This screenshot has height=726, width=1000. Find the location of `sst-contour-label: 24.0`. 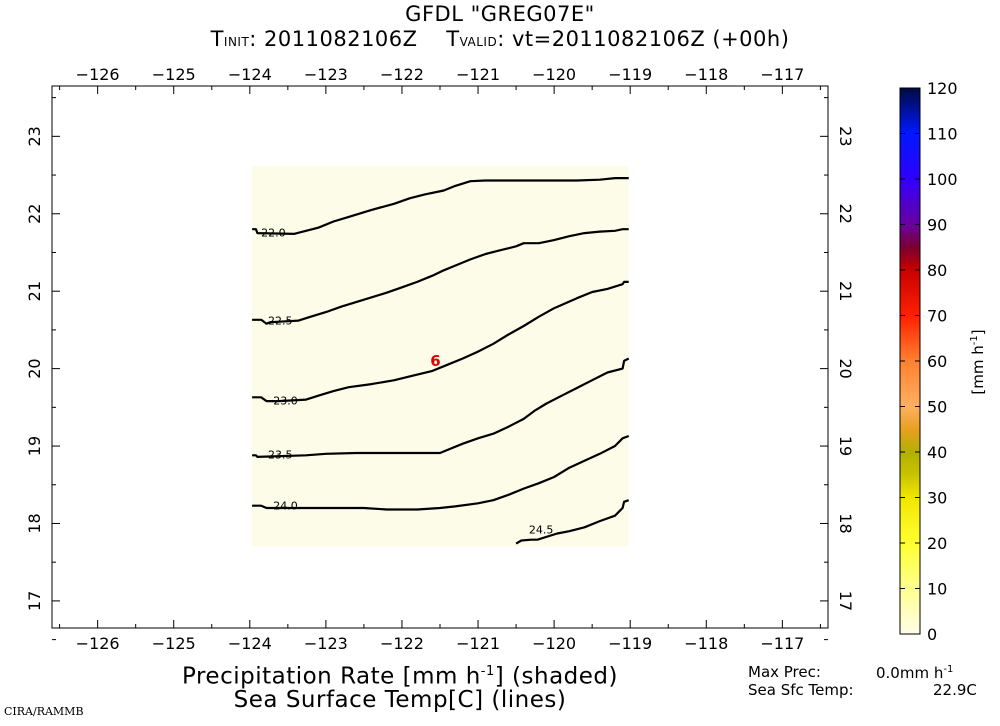

sst-contour-label: 24.0 is located at coordinates (285, 506).